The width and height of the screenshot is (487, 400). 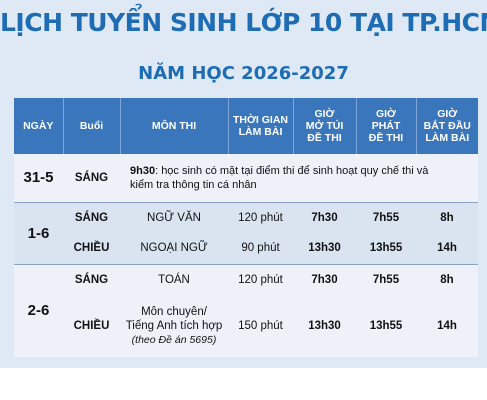 What do you see at coordinates (260, 132) in the screenshot?
I see `header-thoi-gian-line2: LÀM BÀI` at bounding box center [260, 132].